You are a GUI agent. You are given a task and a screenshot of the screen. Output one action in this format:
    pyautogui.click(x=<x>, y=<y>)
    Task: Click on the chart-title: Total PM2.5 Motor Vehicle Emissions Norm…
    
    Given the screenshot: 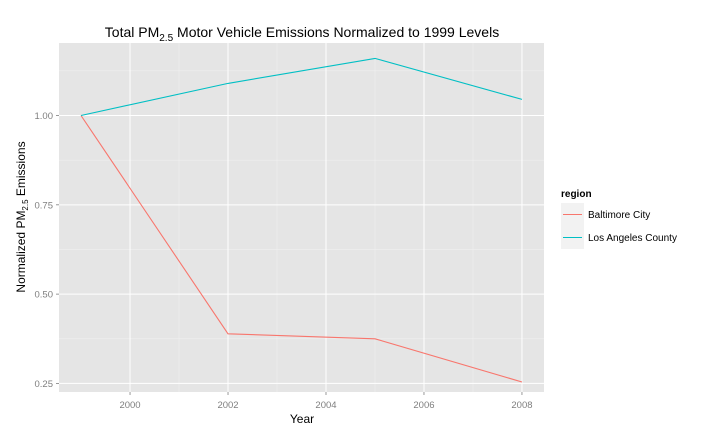 What is the action you would take?
    pyautogui.click(x=302, y=34)
    